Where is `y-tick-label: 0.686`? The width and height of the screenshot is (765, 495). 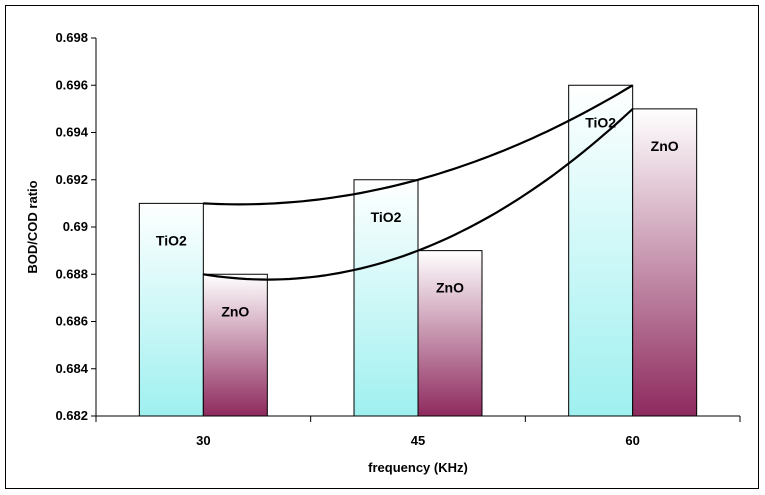
y-tick-label: 0.686 is located at coordinates (71, 321).